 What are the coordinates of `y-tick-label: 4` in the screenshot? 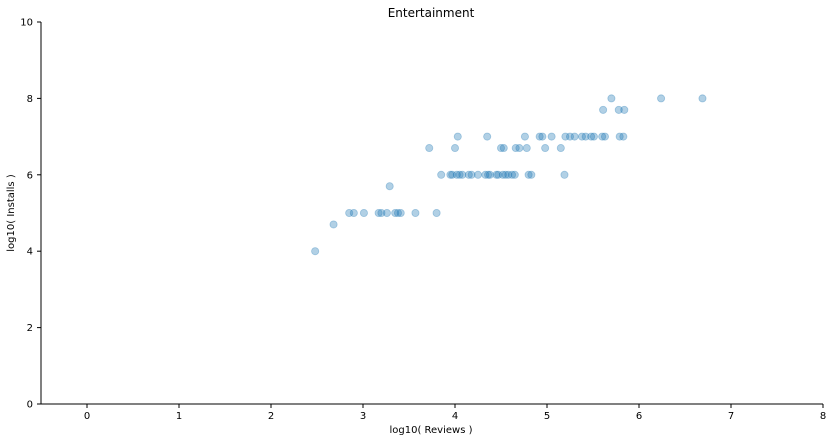 It's located at (30, 252).